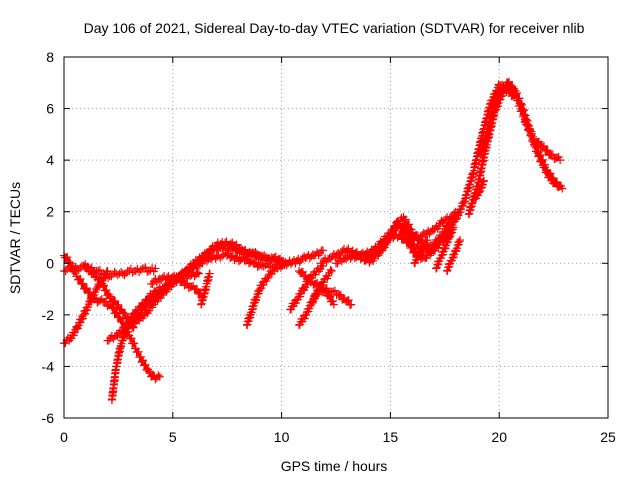 The height and width of the screenshot is (480, 640). I want to click on x-tick-label: 10, so click(282, 437).